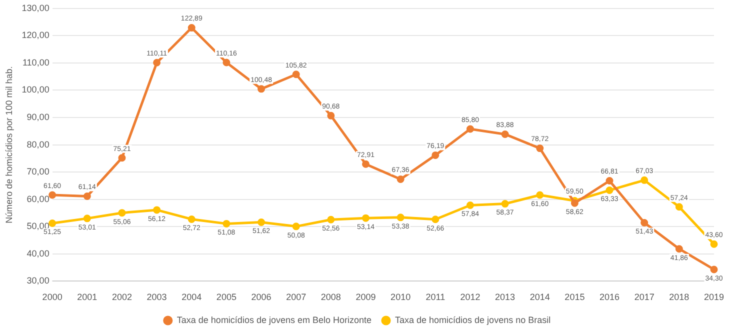 The height and width of the screenshot is (335, 734). I want to click on y-tick-label: 120,00, so click(36, 35).